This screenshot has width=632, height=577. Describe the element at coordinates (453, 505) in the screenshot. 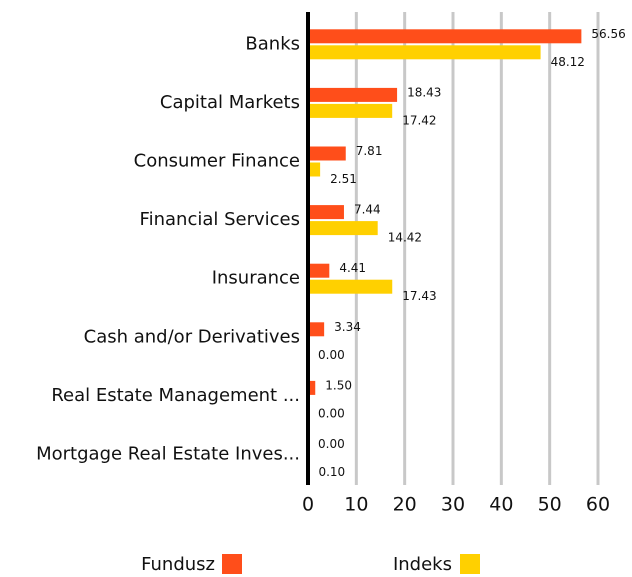

I see `x-tick-label: 30` at that location.